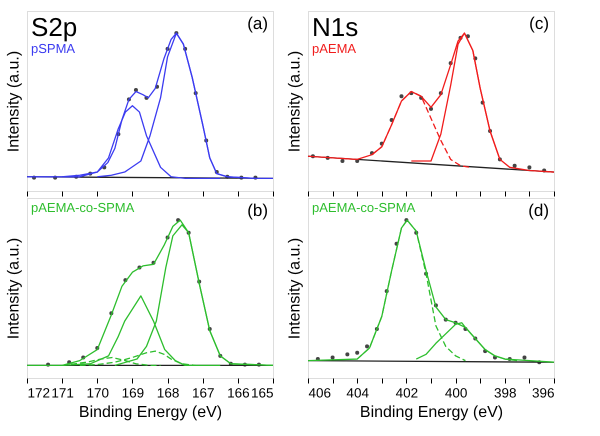 Image resolution: width=600 pixels, height=436 pixels. Describe the element at coordinates (262, 393) in the screenshot. I see `x-tick-label: 165` at that location.